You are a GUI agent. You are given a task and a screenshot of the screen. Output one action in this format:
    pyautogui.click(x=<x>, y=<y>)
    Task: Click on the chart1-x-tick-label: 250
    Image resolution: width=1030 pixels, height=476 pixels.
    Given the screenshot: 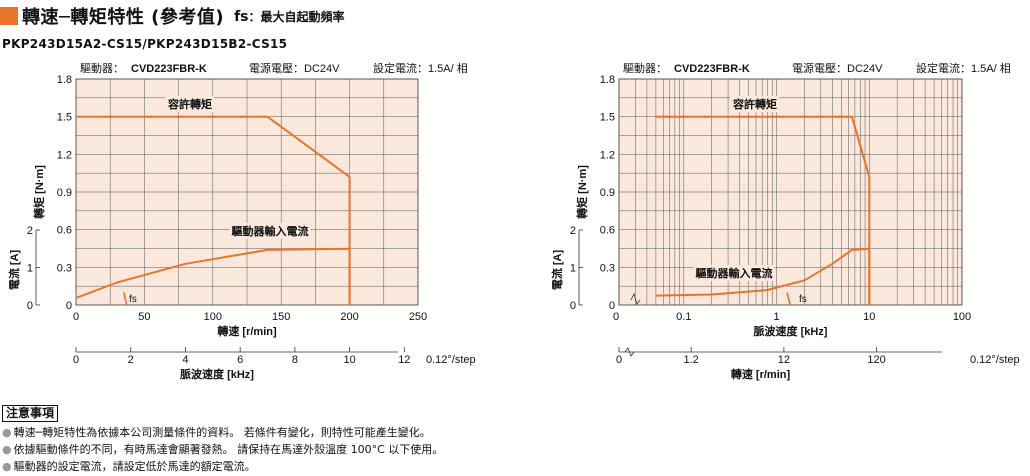 What is the action you would take?
    pyautogui.click(x=418, y=317)
    